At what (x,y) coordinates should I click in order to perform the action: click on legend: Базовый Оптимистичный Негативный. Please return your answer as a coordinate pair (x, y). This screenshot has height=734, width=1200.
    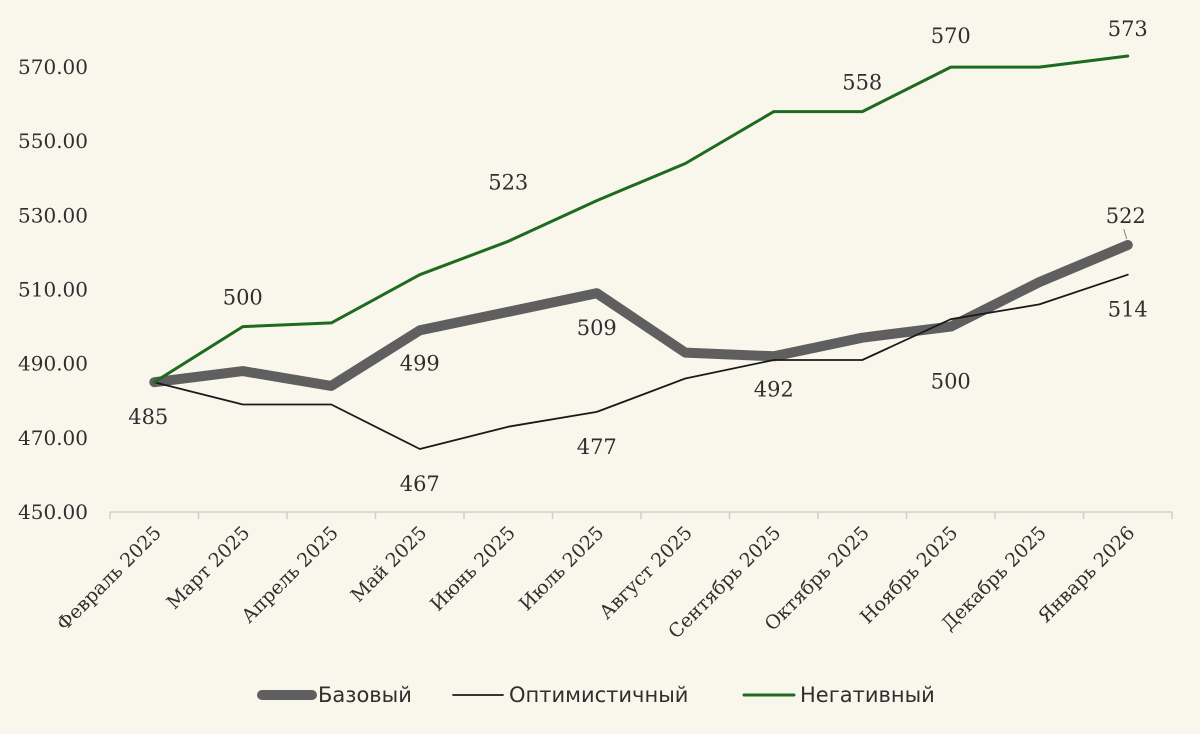
    Looking at the image, I should click on (596, 695).